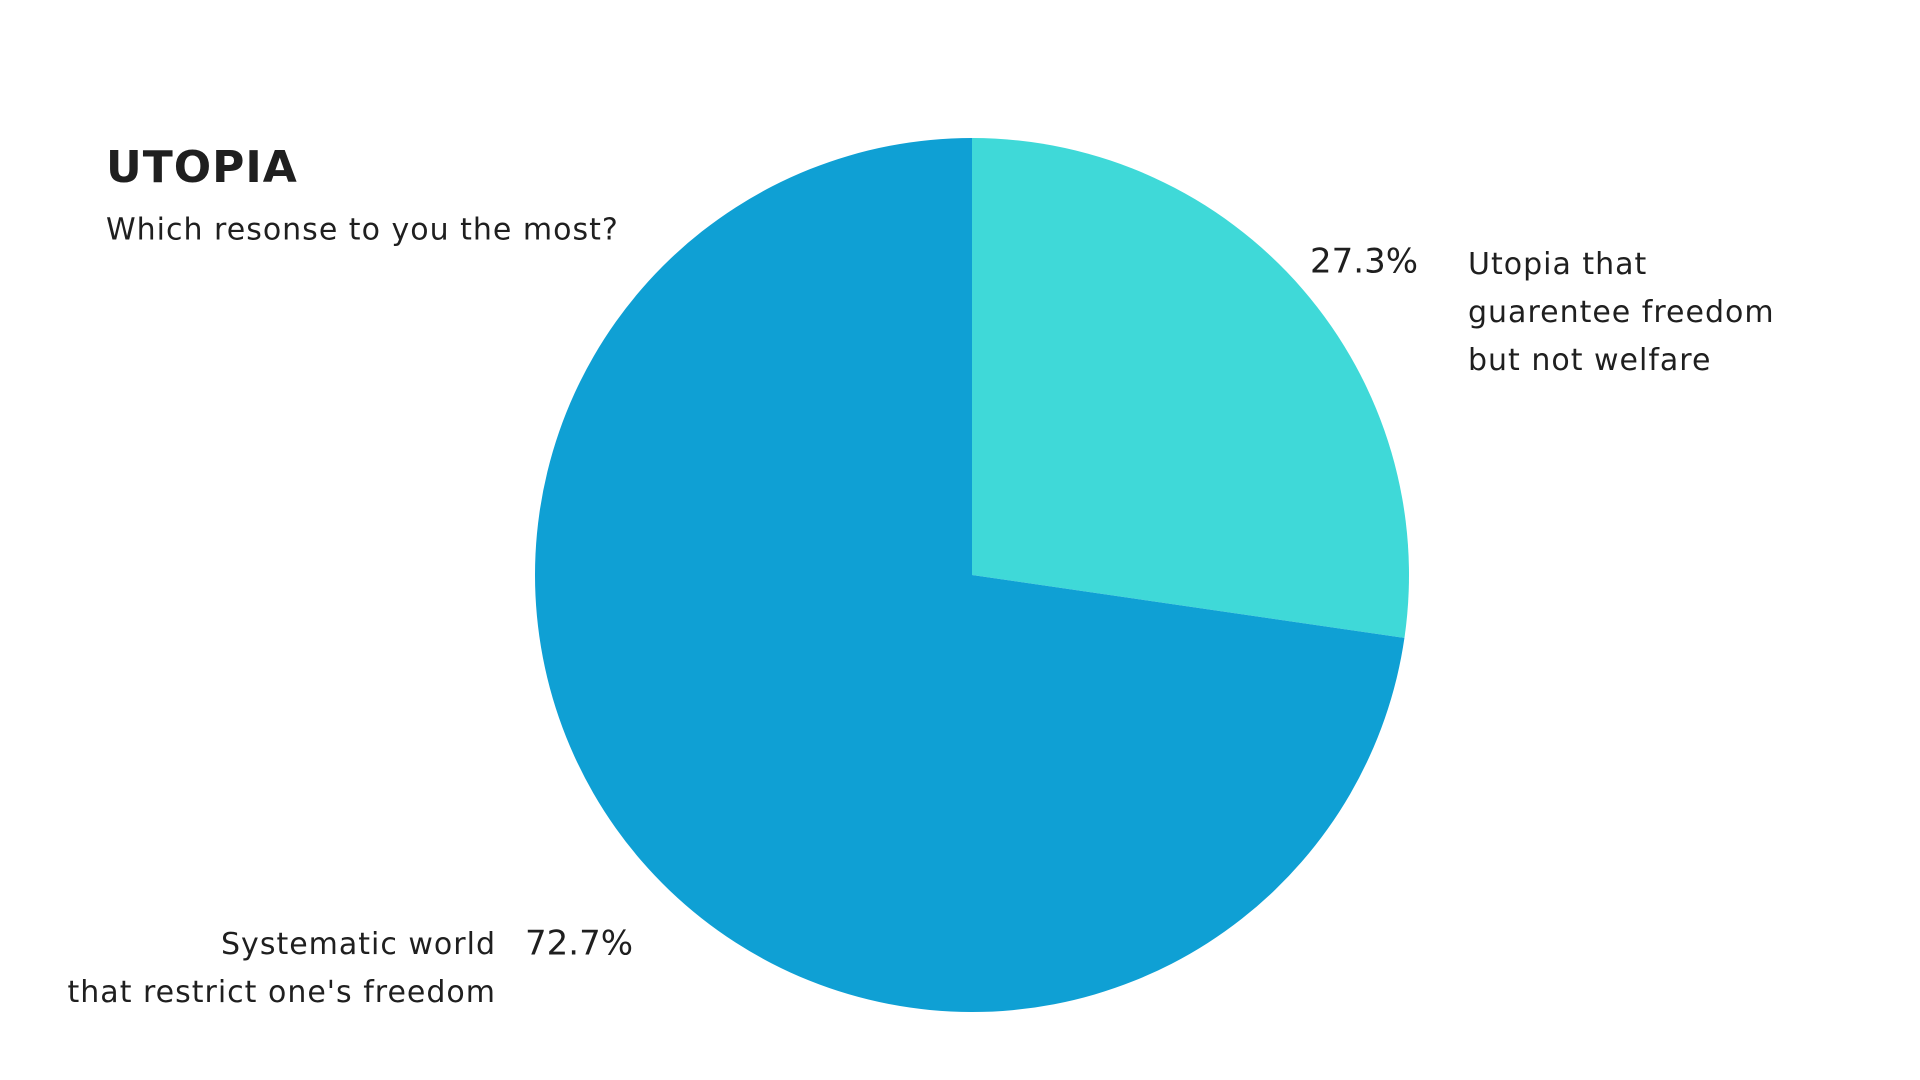  What do you see at coordinates (1190, 388) in the screenshot?
I see `pie-slice` at bounding box center [1190, 388].